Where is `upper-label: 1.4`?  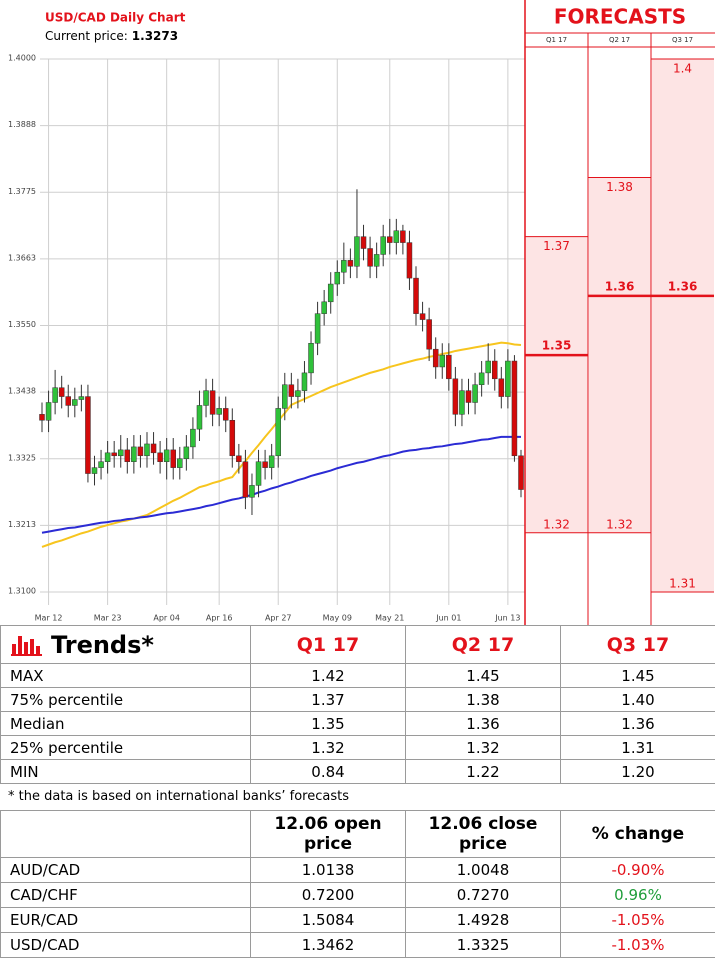 upper-label: 1.4 is located at coordinates (682, 69).